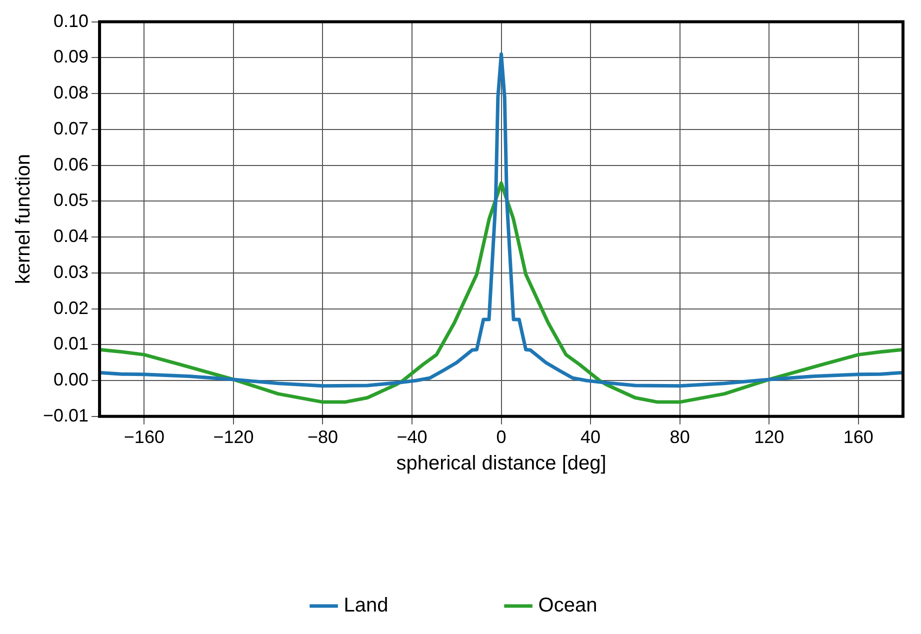  What do you see at coordinates (366, 605) in the screenshot?
I see `legend-label: Land` at bounding box center [366, 605].